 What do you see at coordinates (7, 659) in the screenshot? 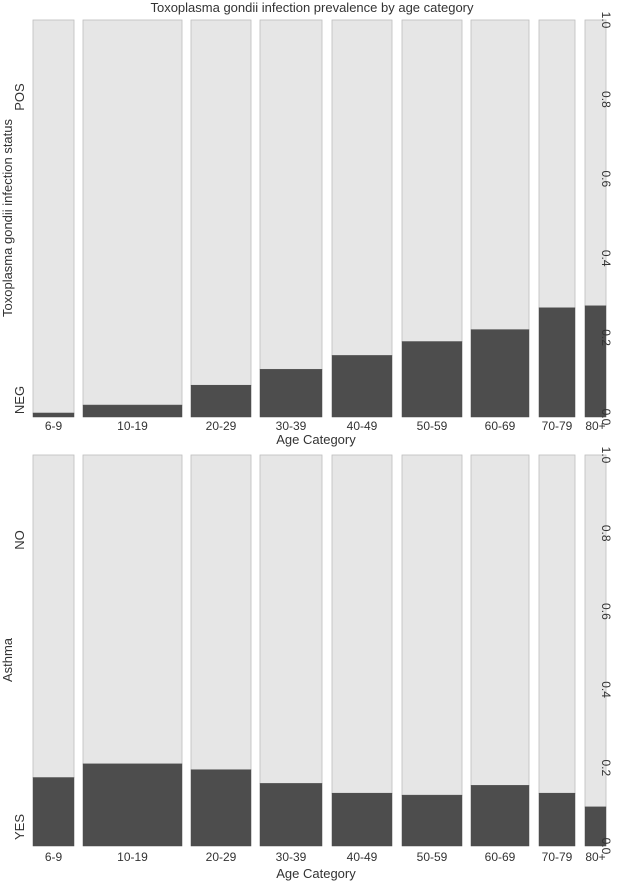
I see `y-axis-label: Asthma` at bounding box center [7, 659].